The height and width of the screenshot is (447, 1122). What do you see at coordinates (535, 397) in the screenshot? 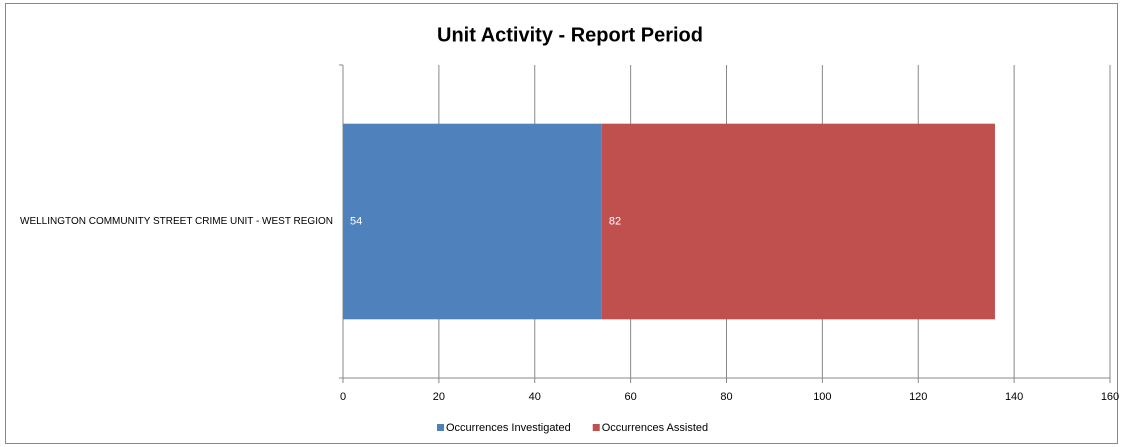
I see `x-tick-label: 40` at bounding box center [535, 397].